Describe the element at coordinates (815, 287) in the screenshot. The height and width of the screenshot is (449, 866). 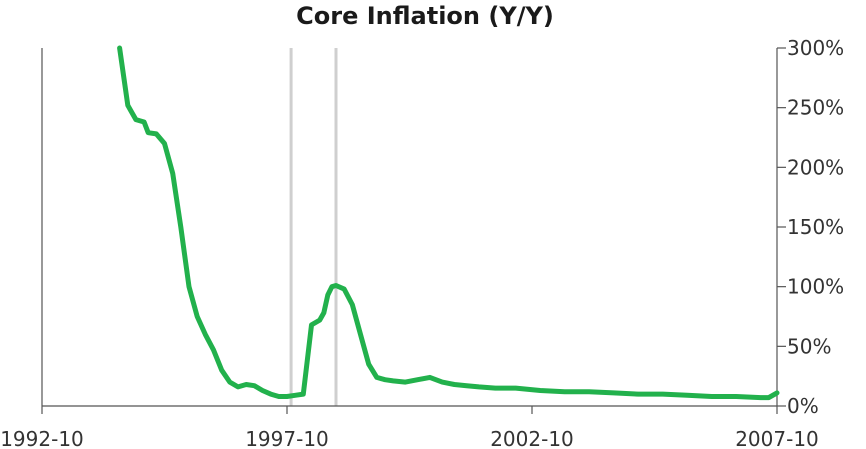
I see `y-tick-label: 100%` at that location.